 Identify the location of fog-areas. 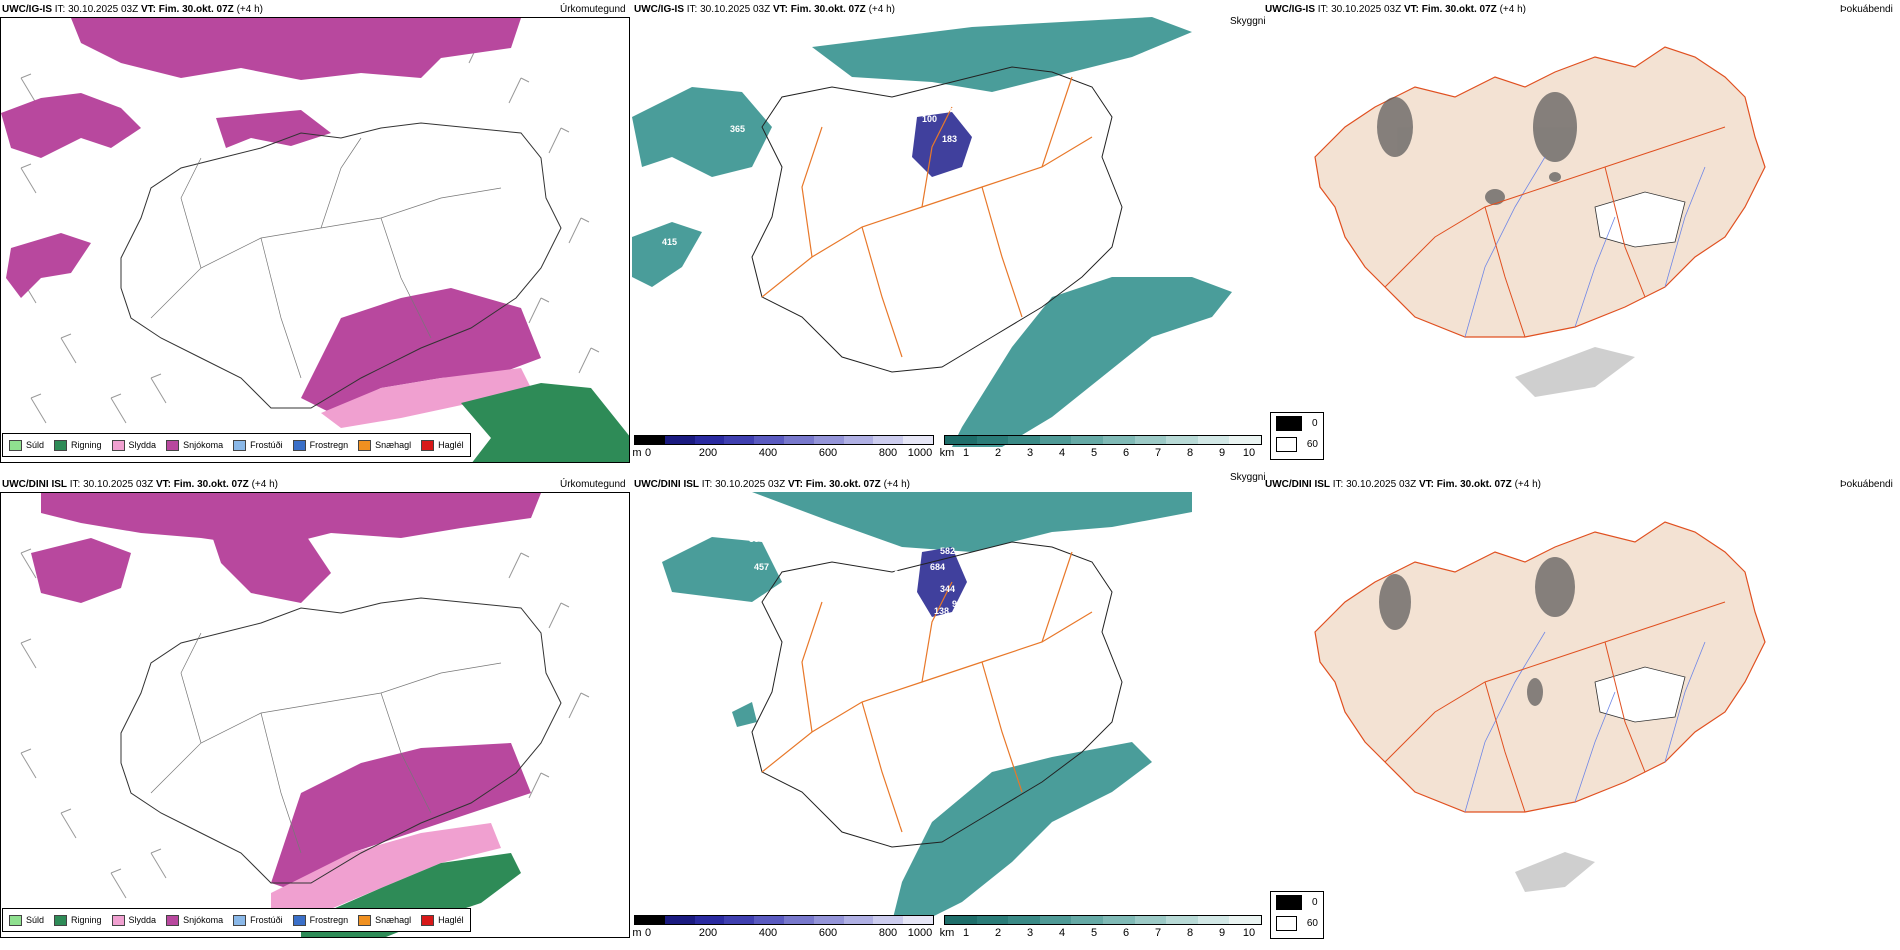
(1477, 148).